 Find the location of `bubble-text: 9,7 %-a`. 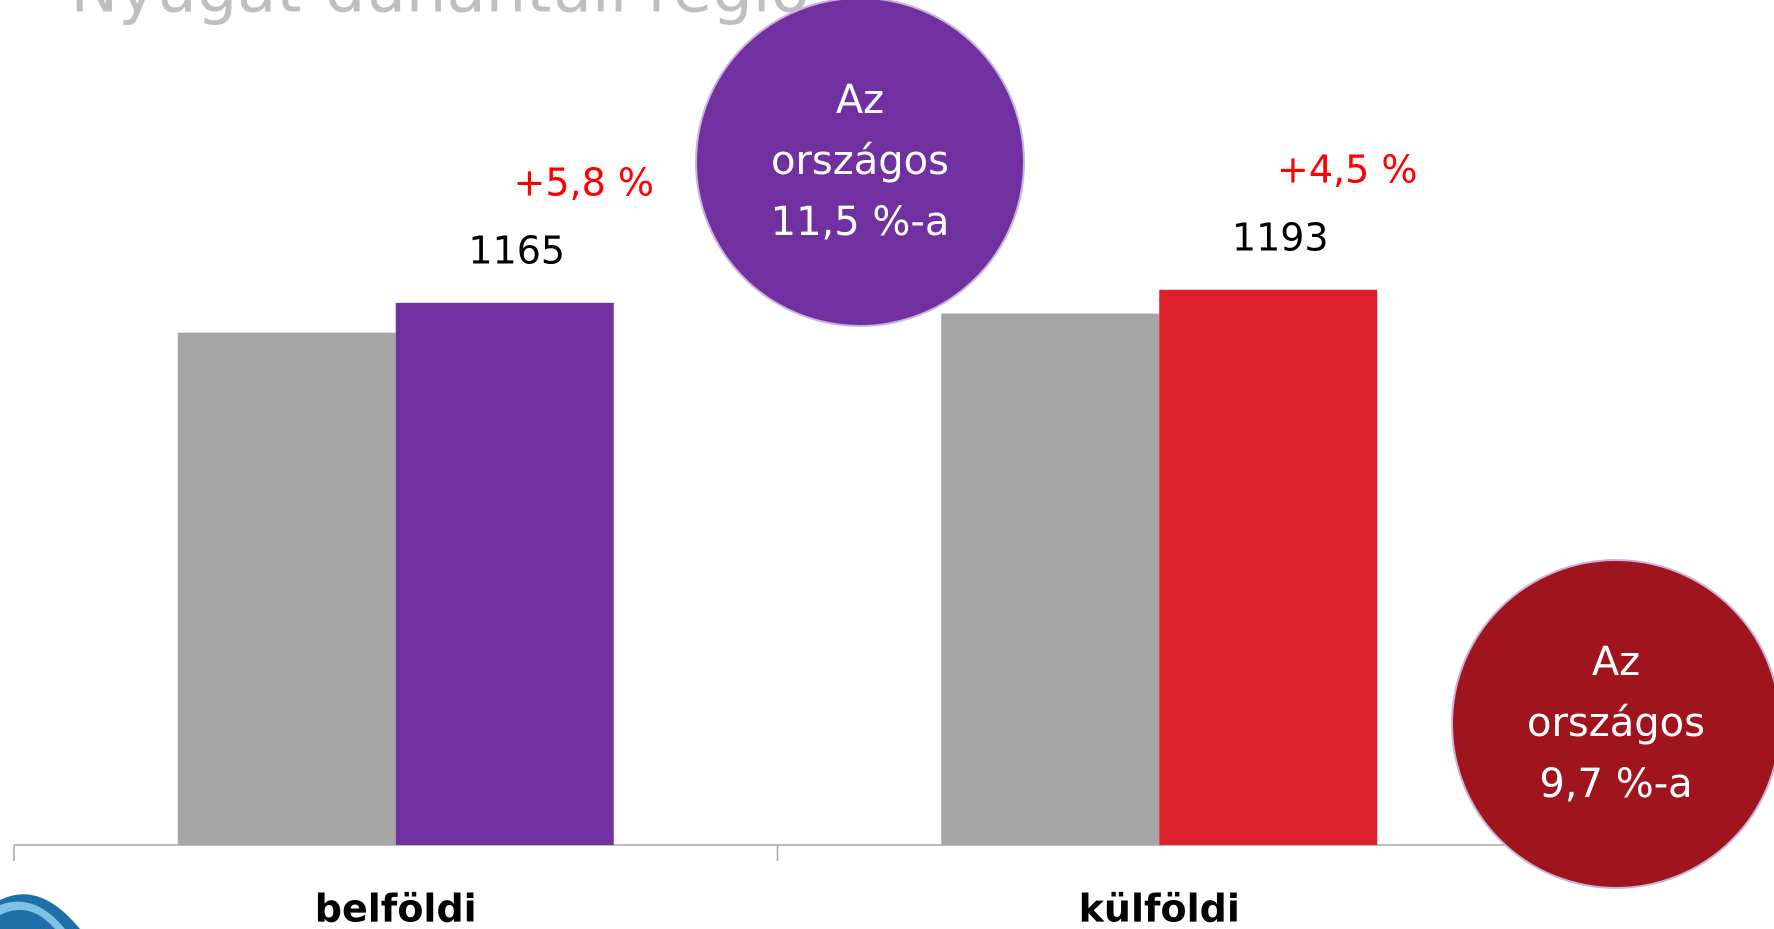

bubble-text: 9,7 %-a is located at coordinates (1615, 784).